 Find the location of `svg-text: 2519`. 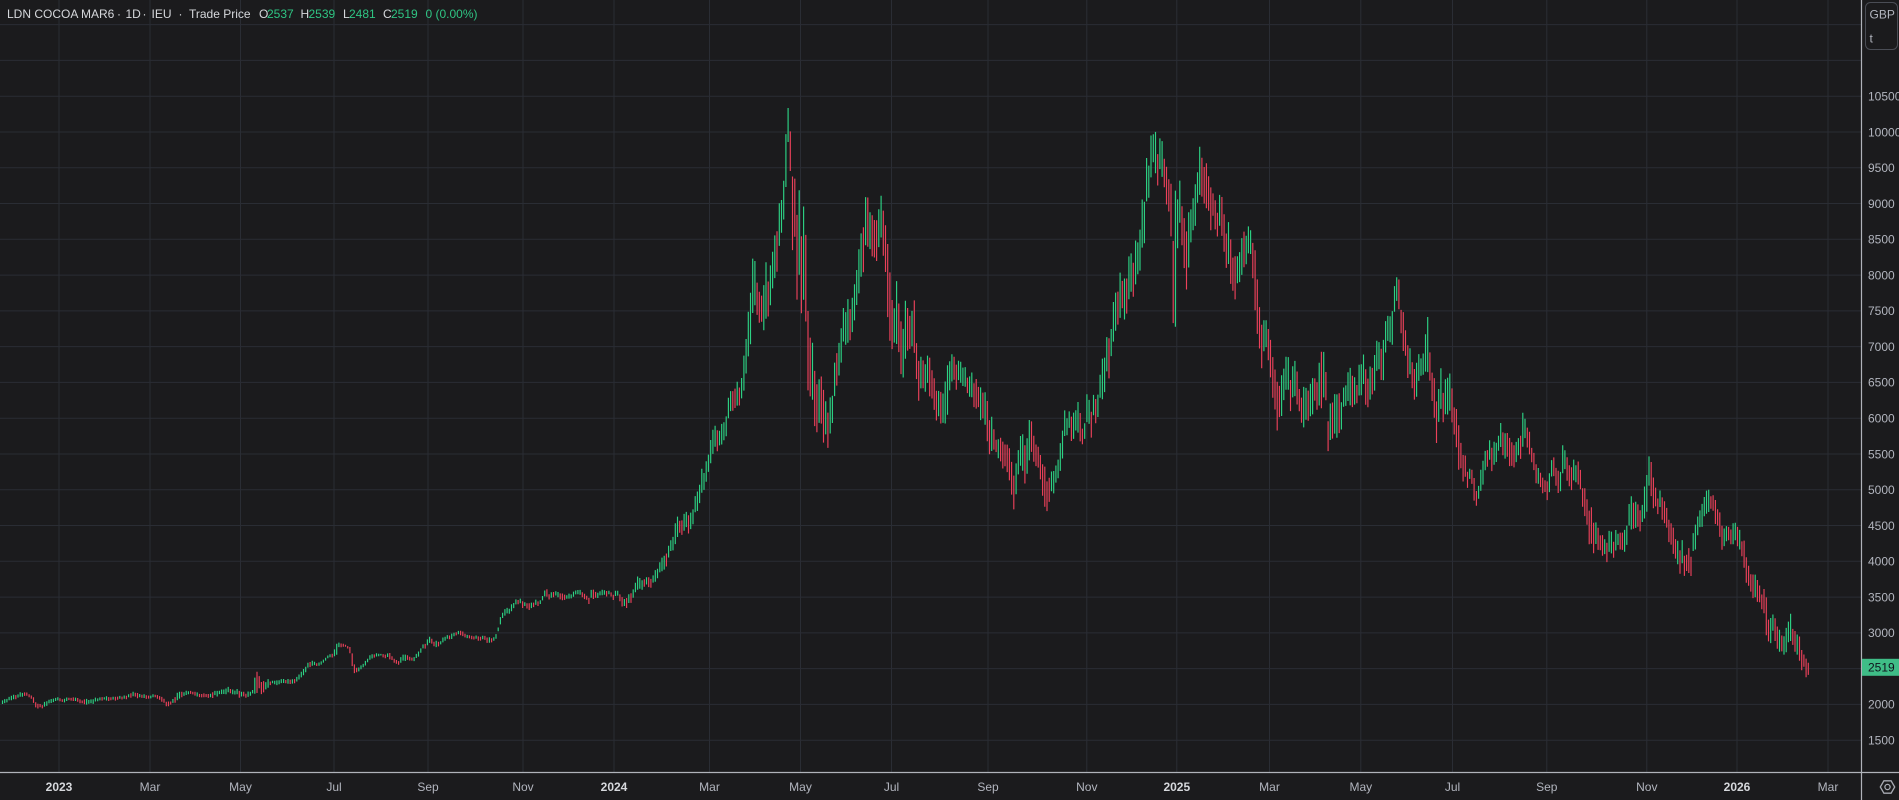

svg-text: 2519 is located at coordinates (1881, 668).